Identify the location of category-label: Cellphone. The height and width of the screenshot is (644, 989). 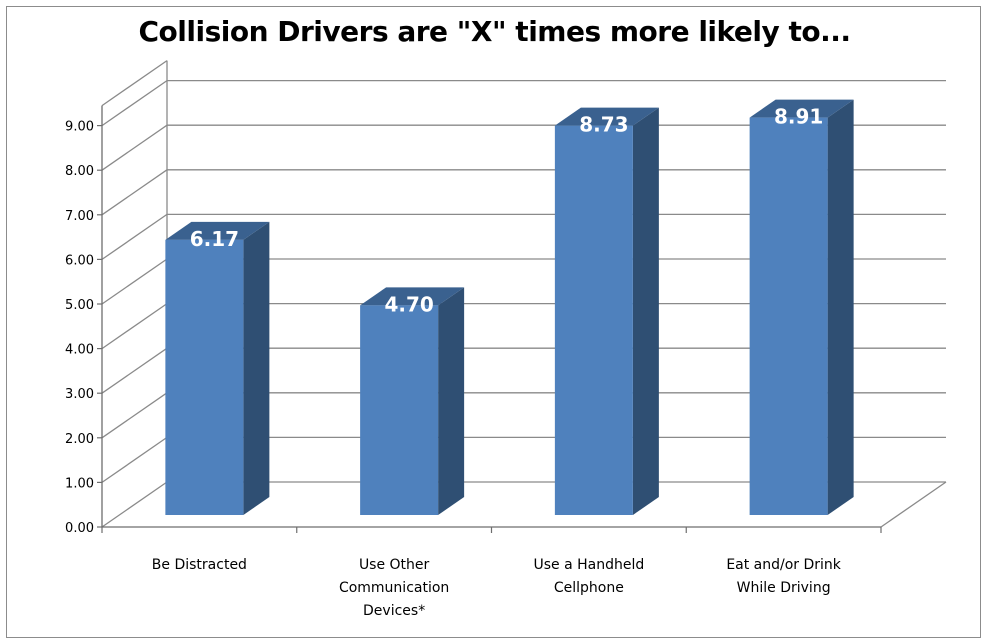
(589, 588).